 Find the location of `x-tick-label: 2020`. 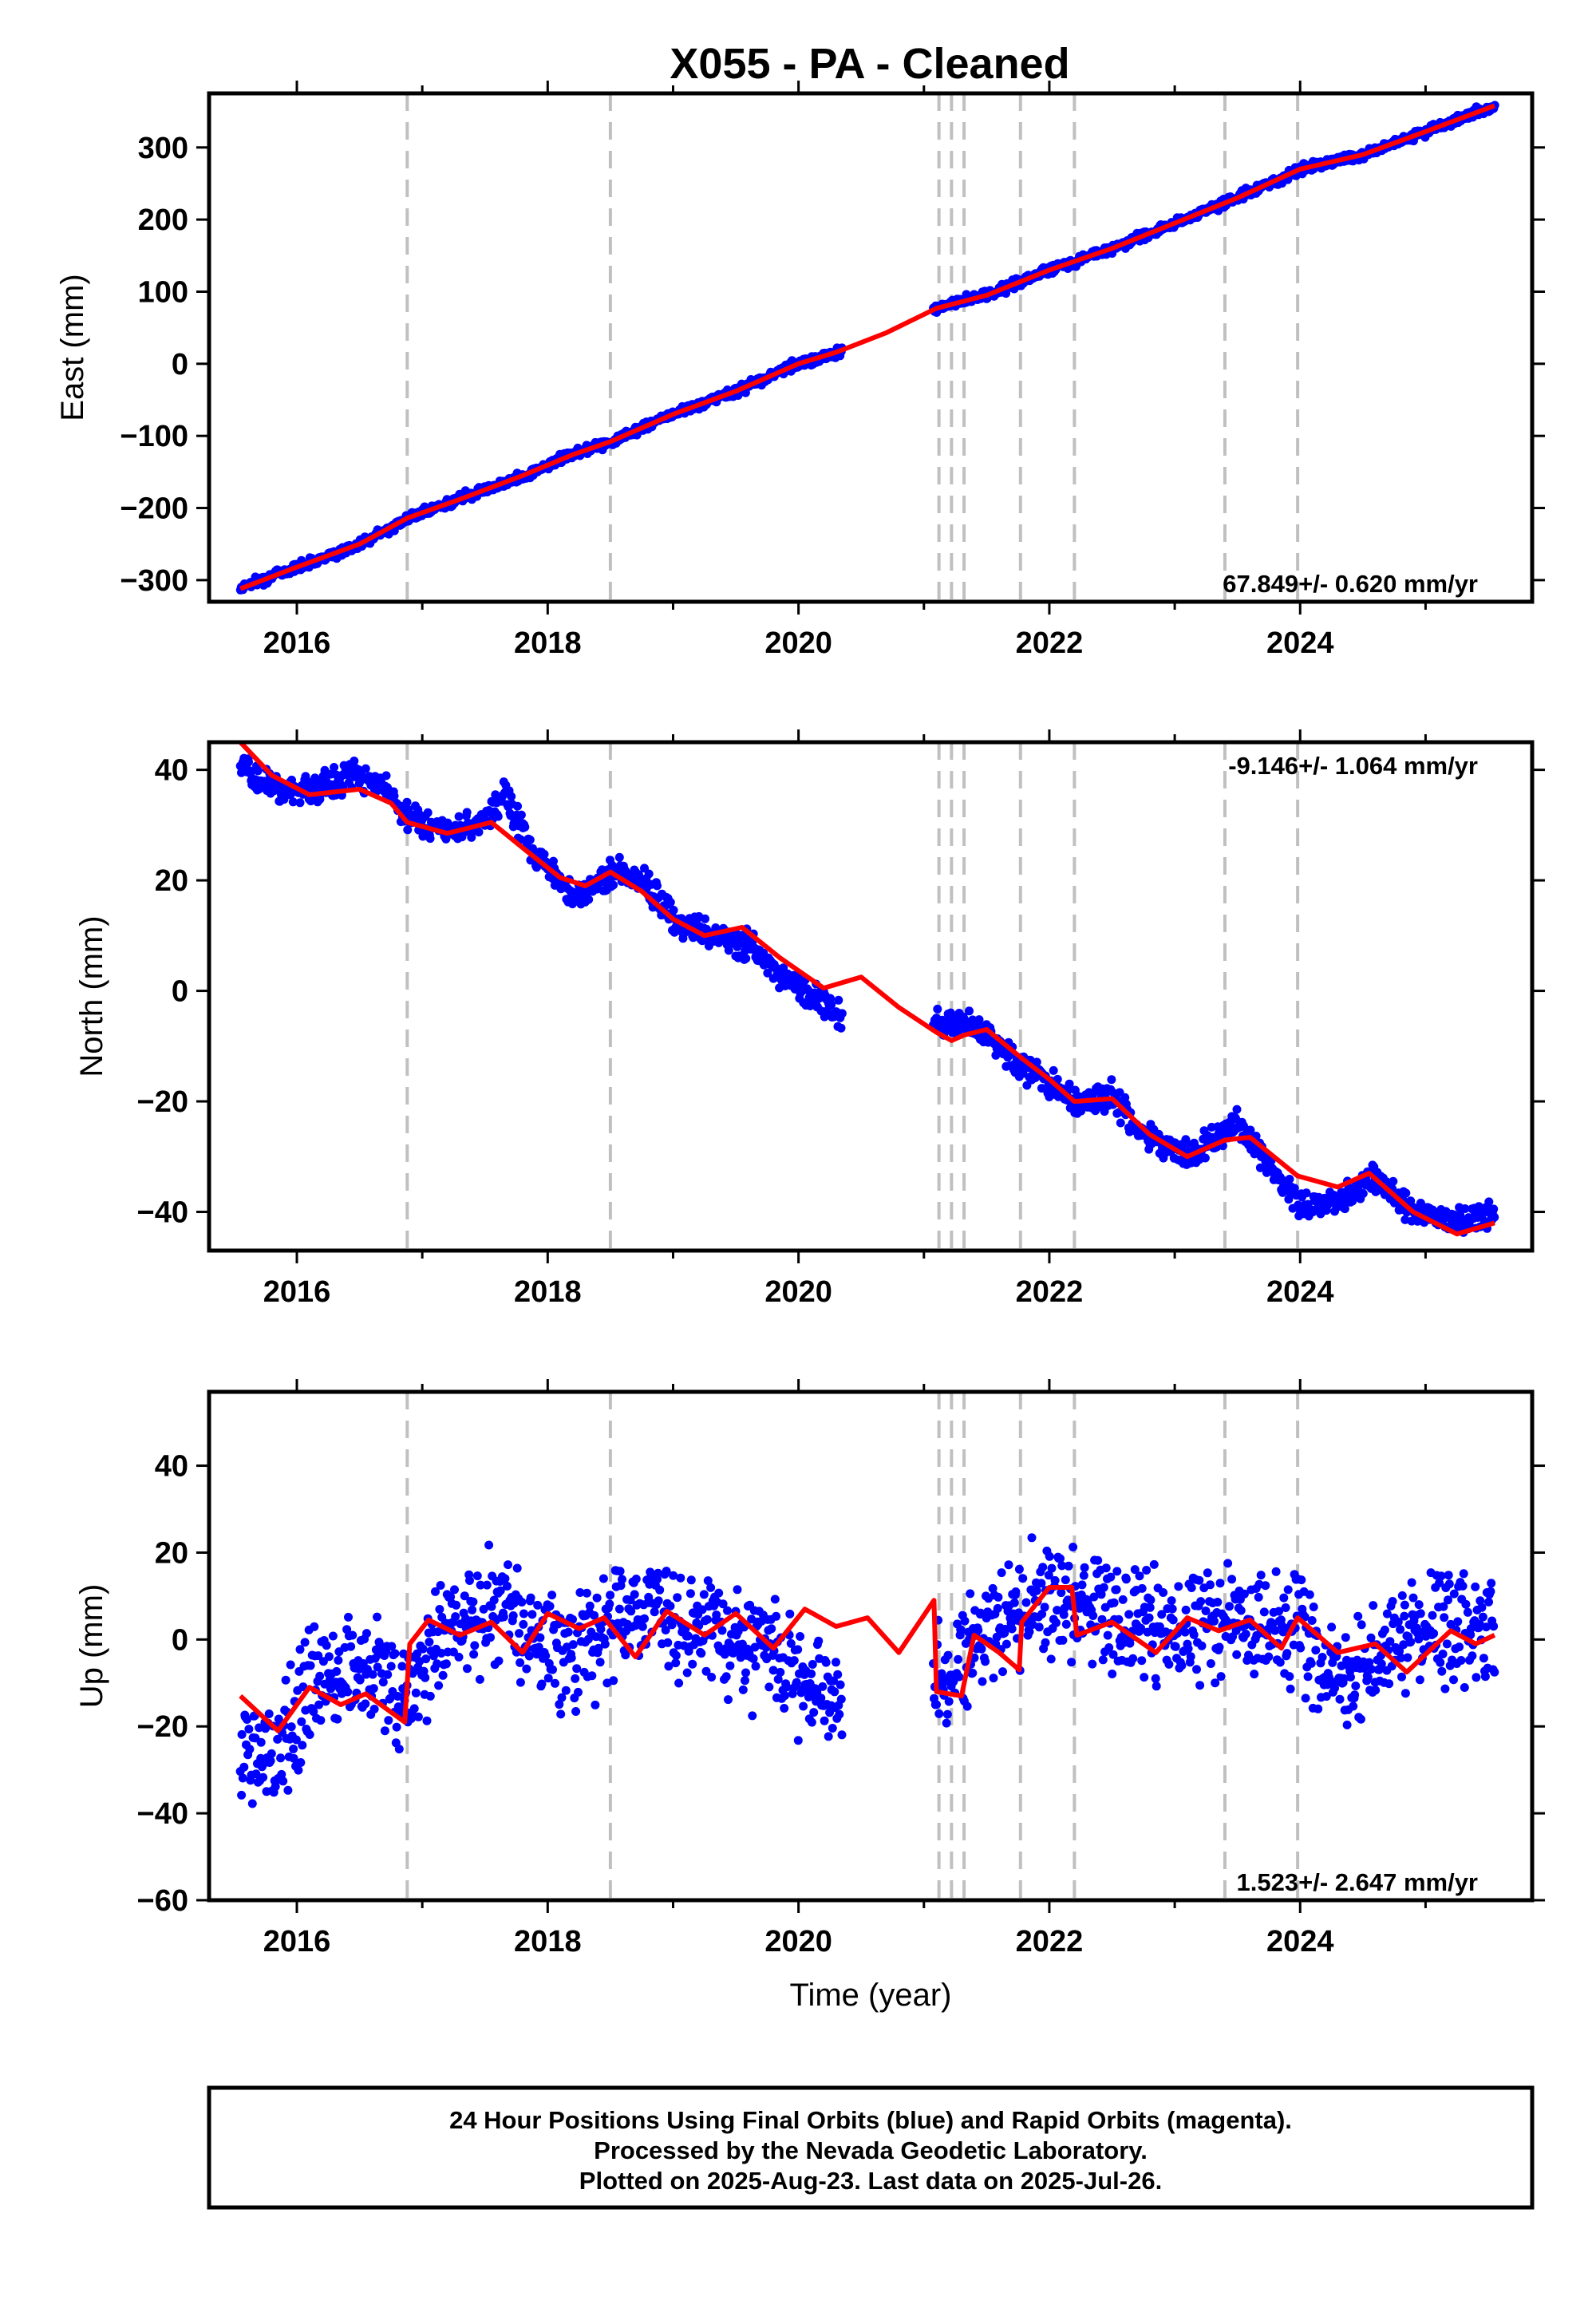

x-tick-label: 2020 is located at coordinates (798, 643).